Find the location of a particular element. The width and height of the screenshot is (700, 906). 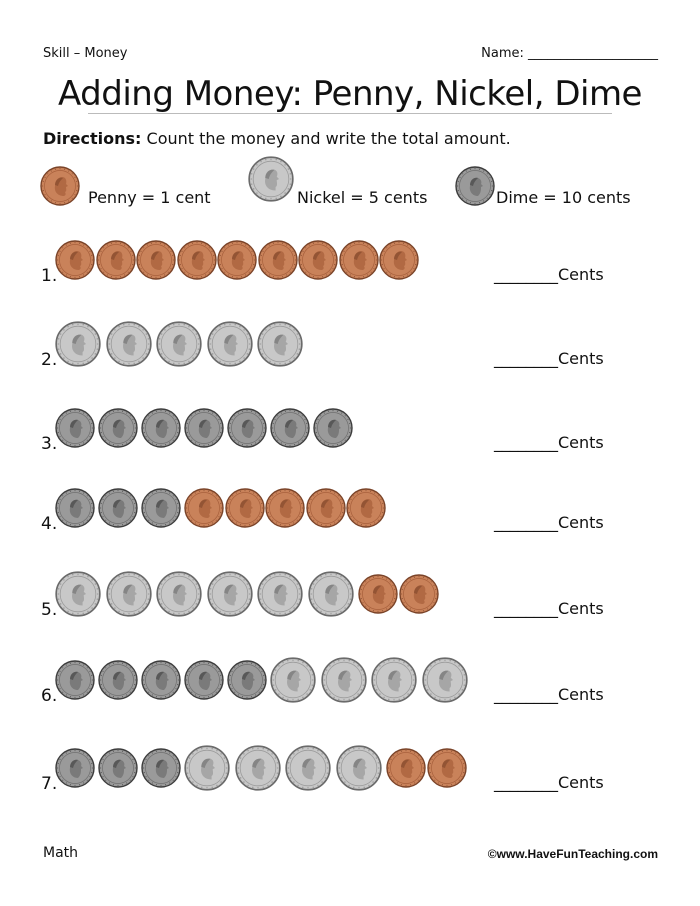

legend-nickel-label: Nickel = 5 cents is located at coordinates (362, 197).